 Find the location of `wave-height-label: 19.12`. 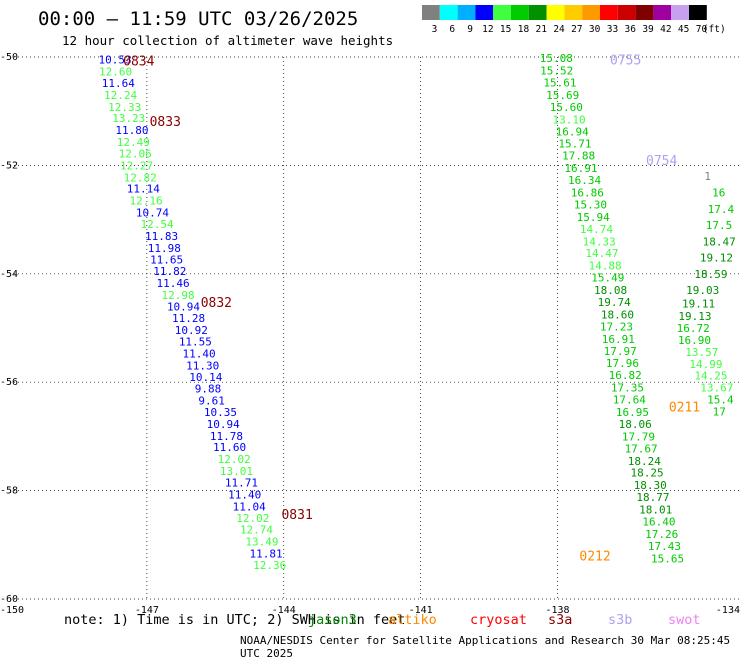

wave-height-label: 19.12 is located at coordinates (716, 258).